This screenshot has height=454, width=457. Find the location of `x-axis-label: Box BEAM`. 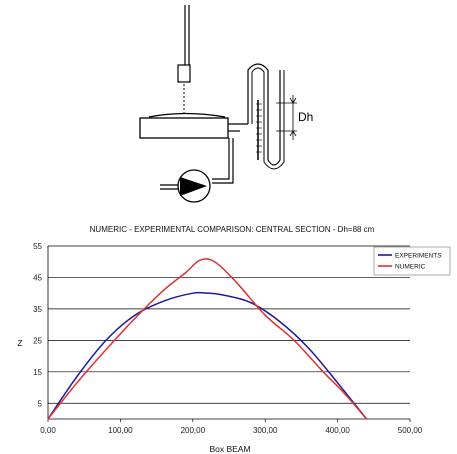

x-axis-label: Box BEAM is located at coordinates (229, 449).